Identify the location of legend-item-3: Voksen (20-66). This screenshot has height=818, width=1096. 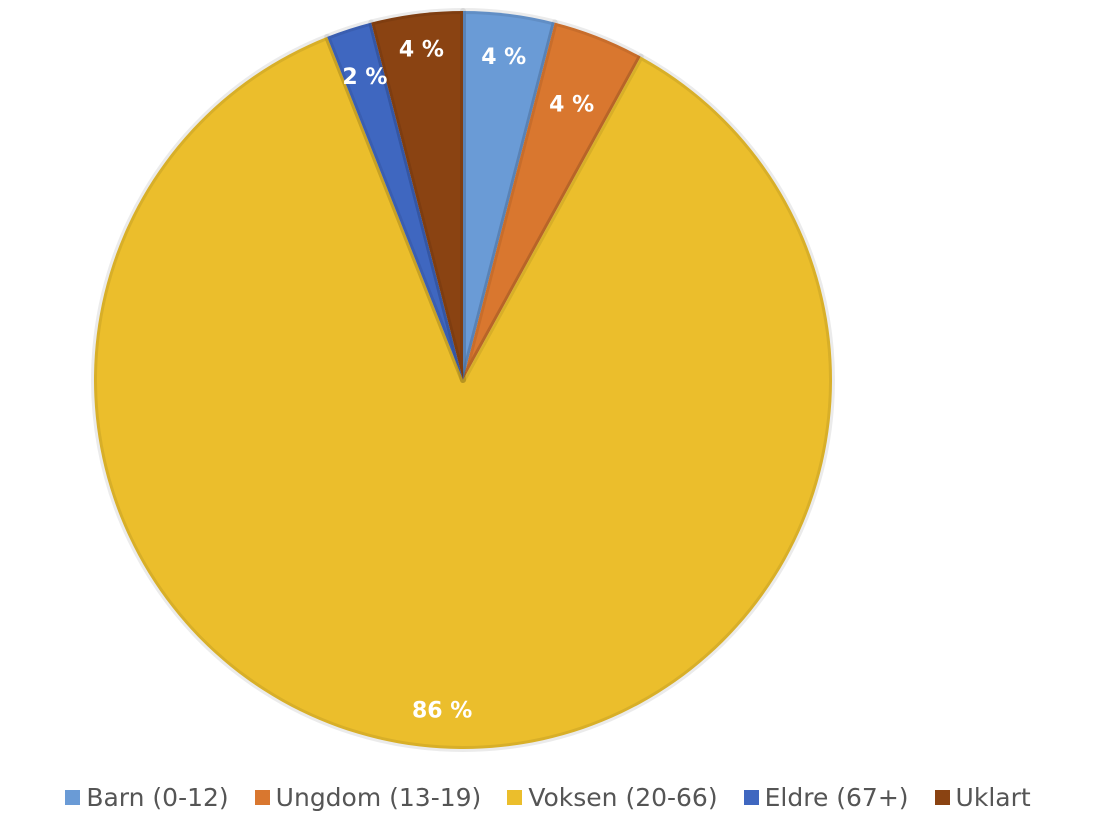
(612, 797).